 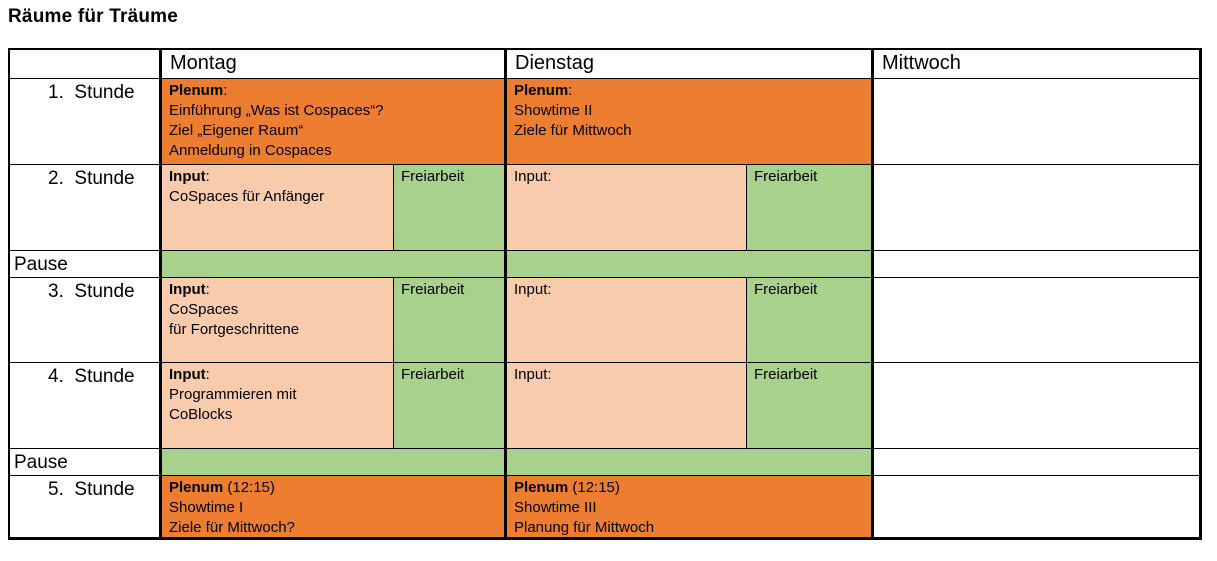 I want to click on cell-wednesday-lesson2-empty, so click(x=1036, y=208).